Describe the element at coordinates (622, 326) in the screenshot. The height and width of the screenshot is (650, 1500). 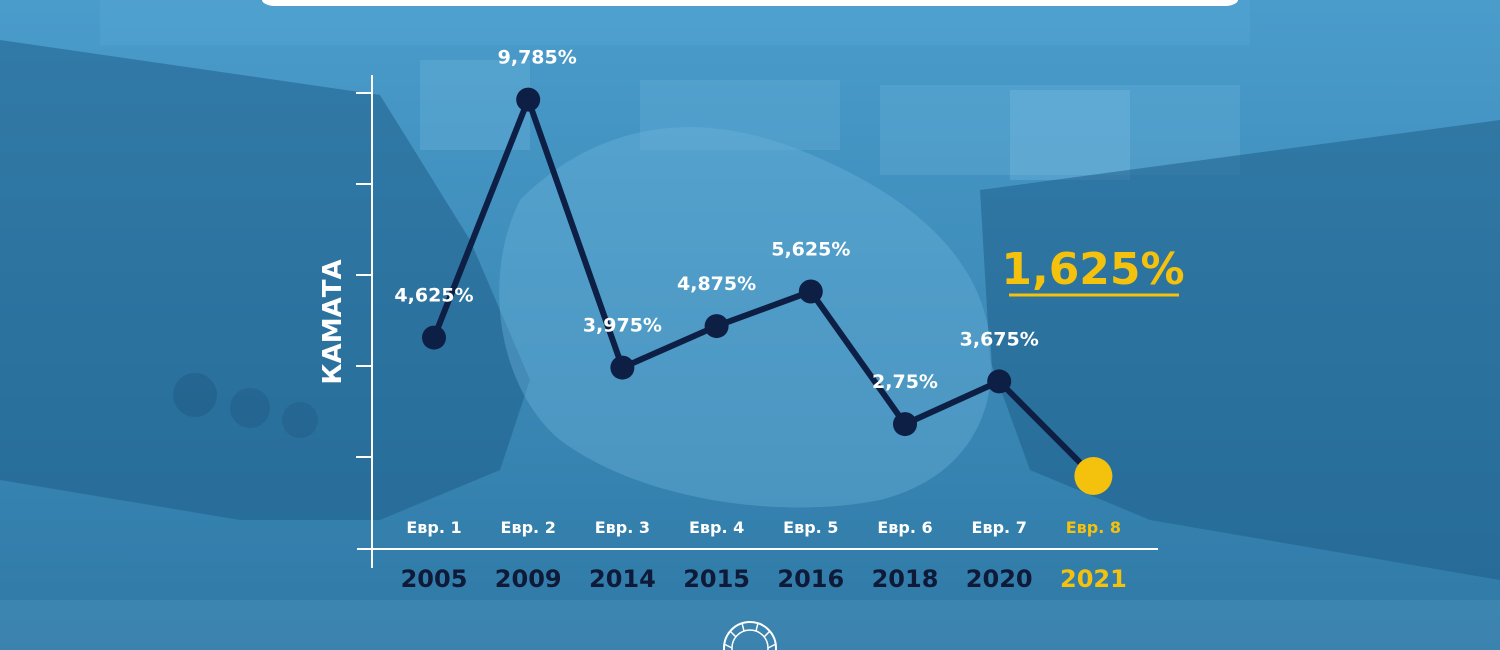
I see `data-label: 3,975%` at that location.